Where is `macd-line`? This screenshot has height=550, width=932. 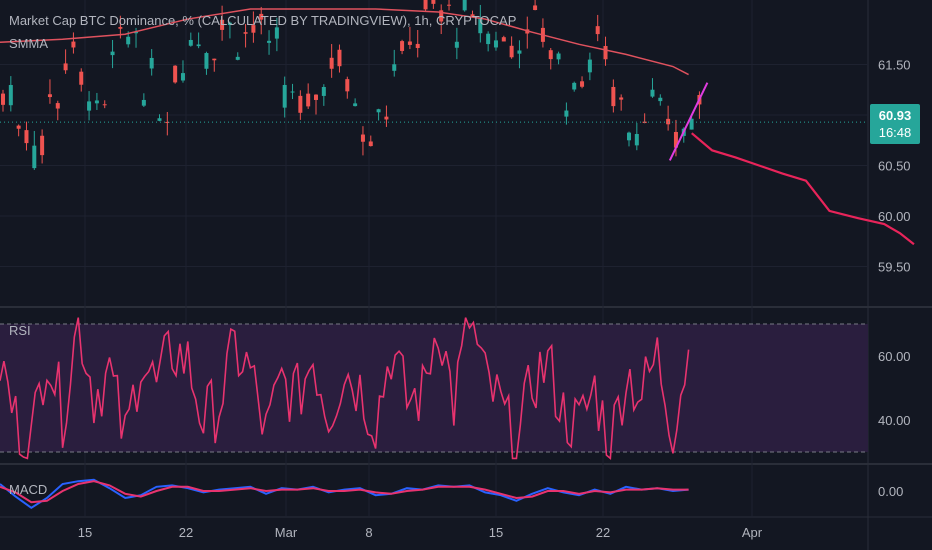
macd-line is located at coordinates (344, 494).